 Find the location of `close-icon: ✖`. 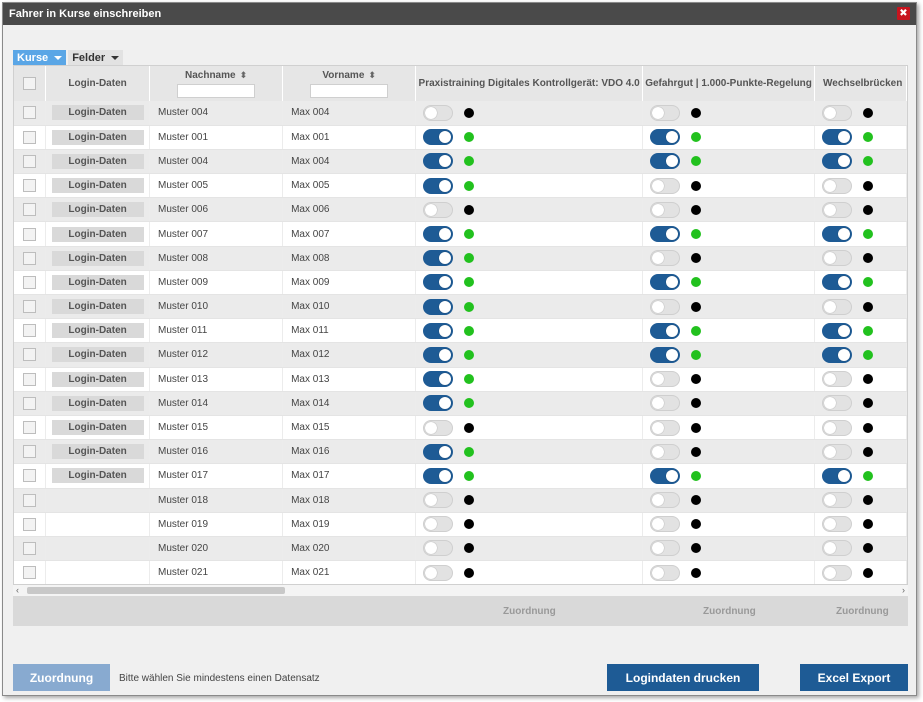

close-icon: ✖ is located at coordinates (903, 13).